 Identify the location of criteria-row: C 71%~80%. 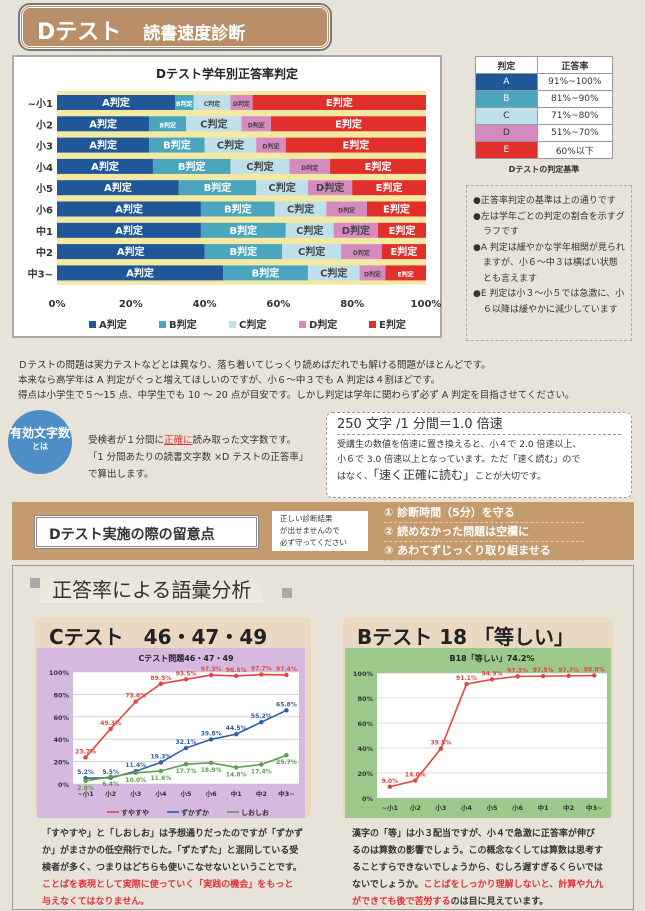
(544, 116).